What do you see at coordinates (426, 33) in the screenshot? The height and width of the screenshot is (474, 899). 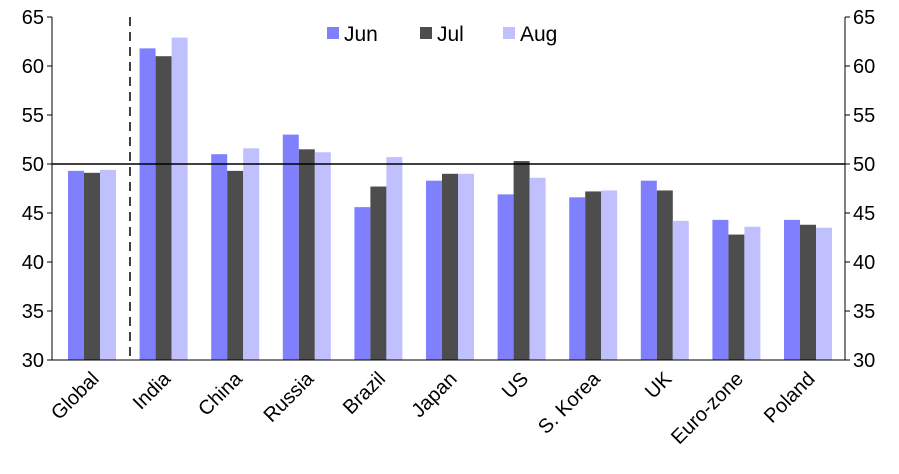 I see `legend-swatch-jul` at bounding box center [426, 33].